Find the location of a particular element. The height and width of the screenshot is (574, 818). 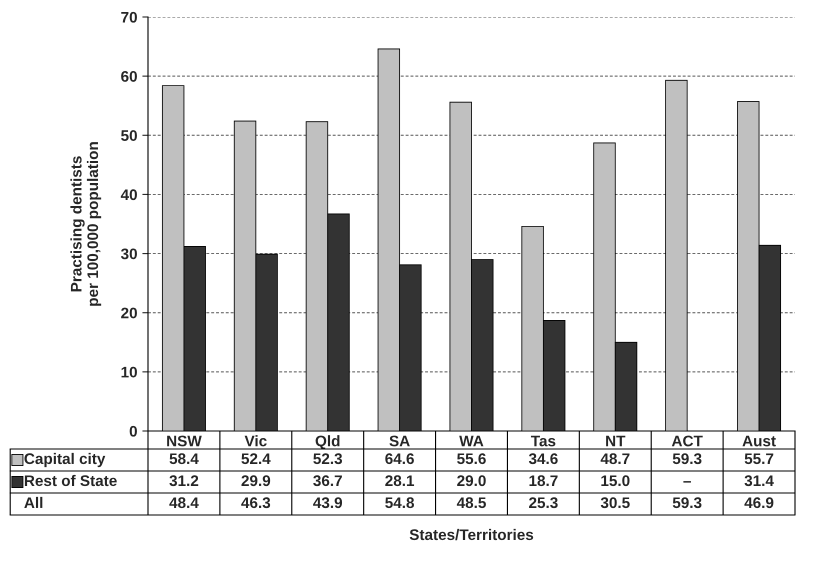

data-label: 28.1 is located at coordinates (399, 480).